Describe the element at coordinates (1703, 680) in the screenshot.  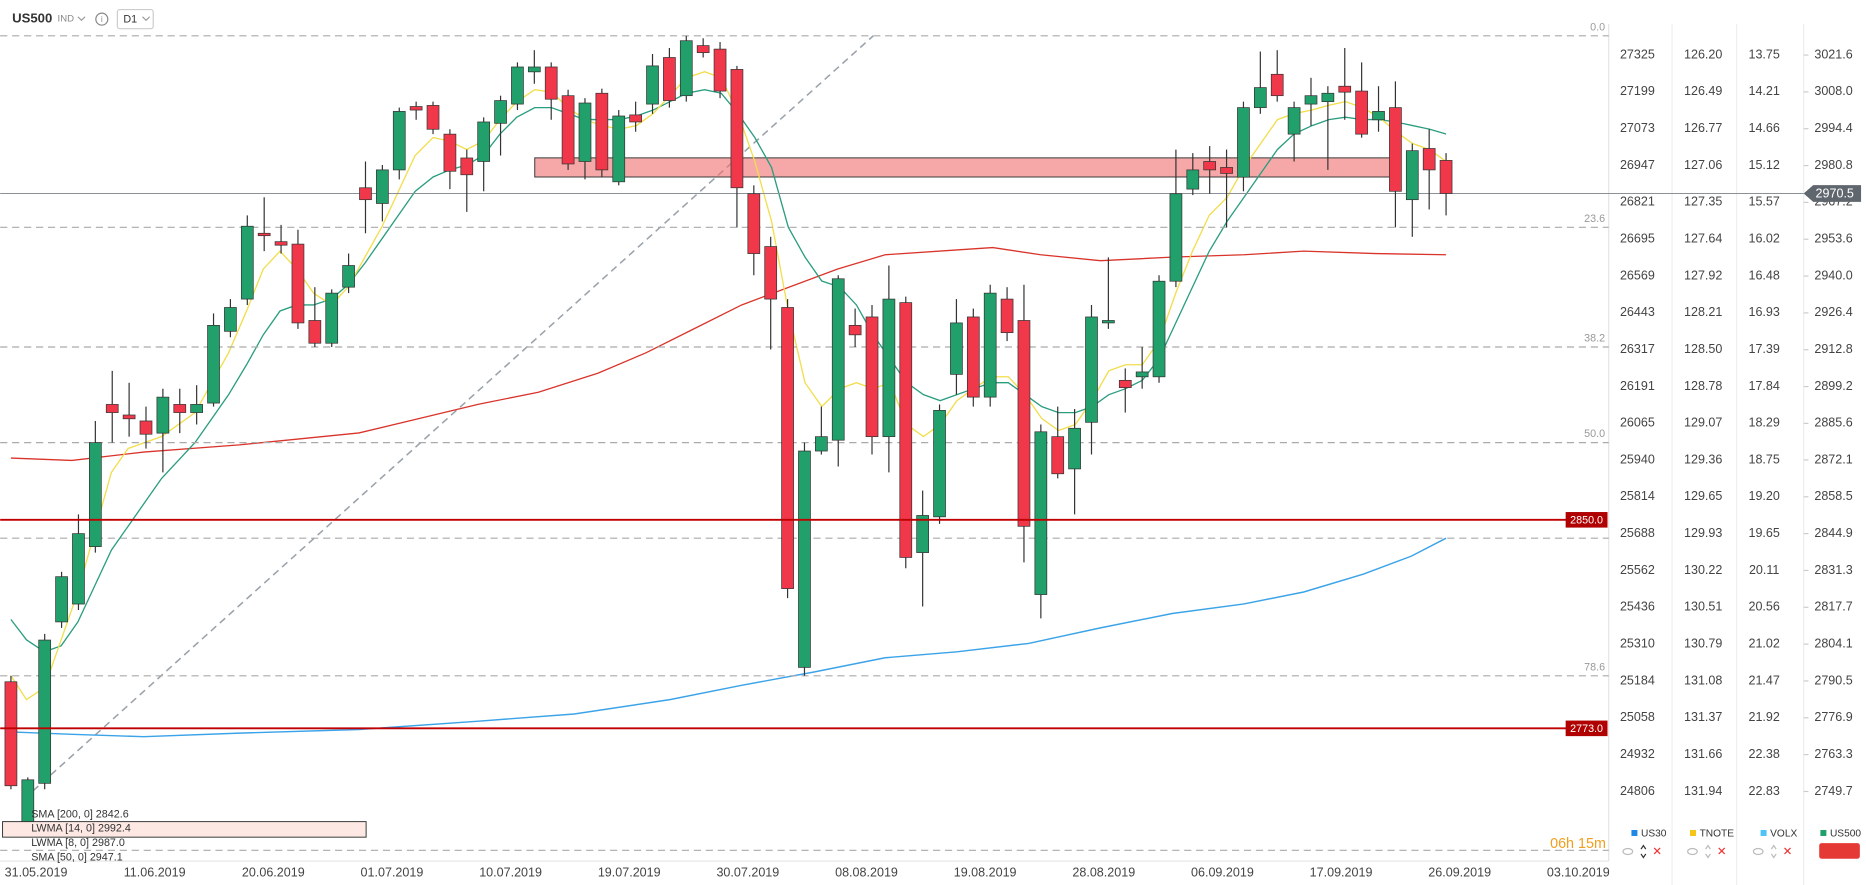
I see `axis-label: 131.08` at that location.